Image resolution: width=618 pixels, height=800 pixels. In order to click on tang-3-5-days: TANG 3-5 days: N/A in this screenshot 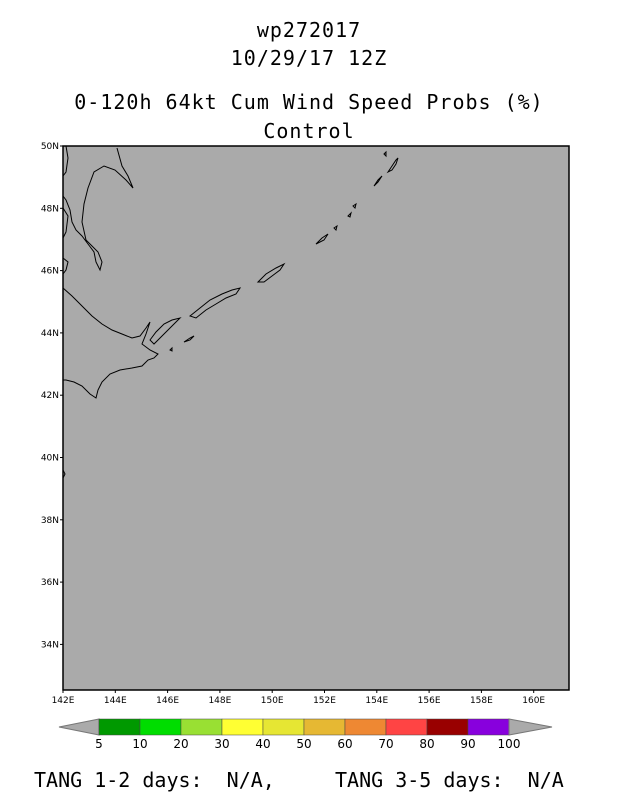, I will do `click(449, 780)`.